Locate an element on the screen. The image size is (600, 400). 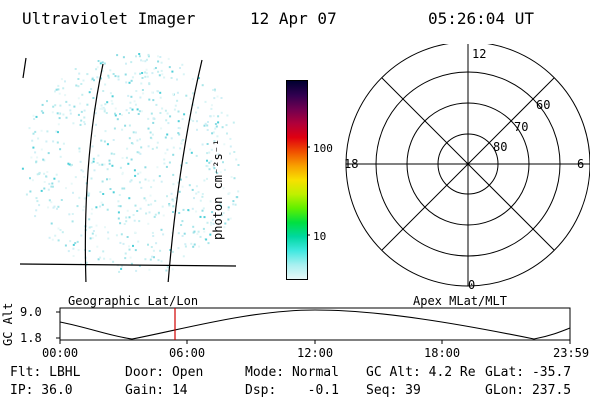
orbit-xtick: 06:00 is located at coordinates (187, 353).